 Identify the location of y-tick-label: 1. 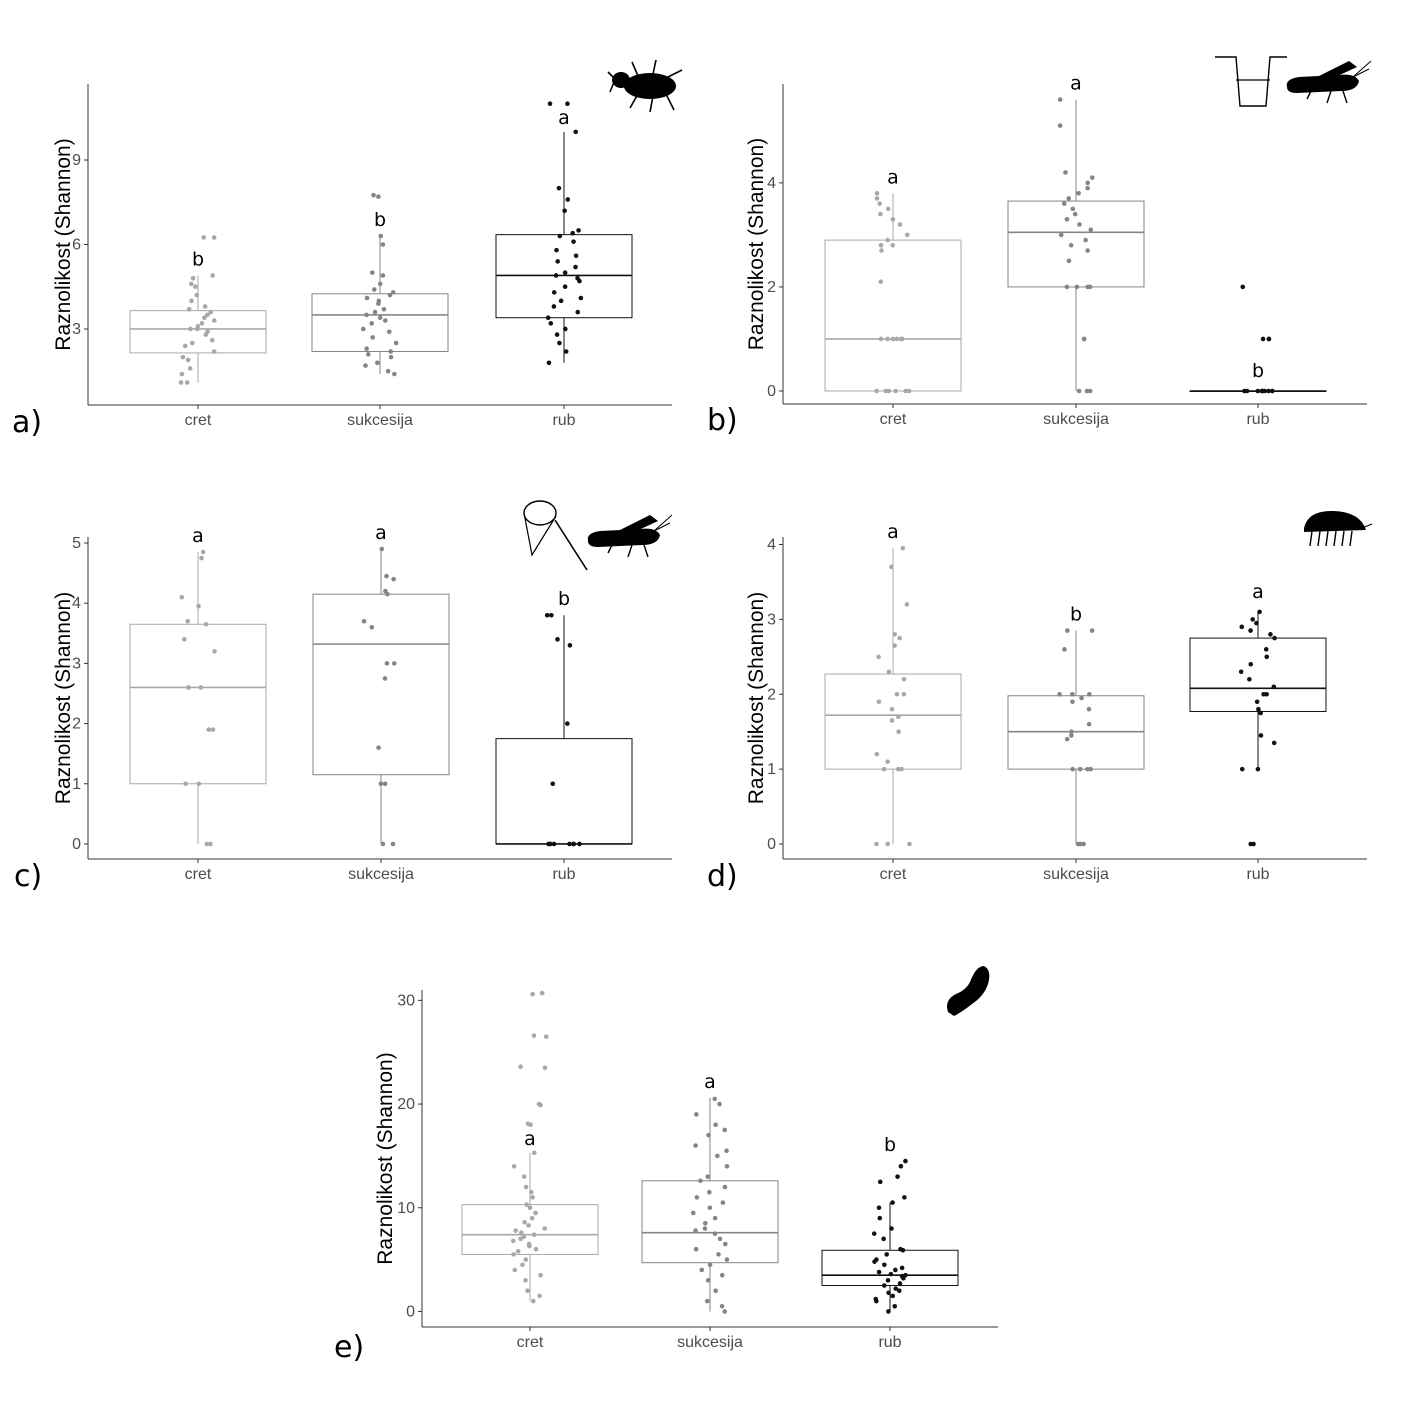
(771, 769).